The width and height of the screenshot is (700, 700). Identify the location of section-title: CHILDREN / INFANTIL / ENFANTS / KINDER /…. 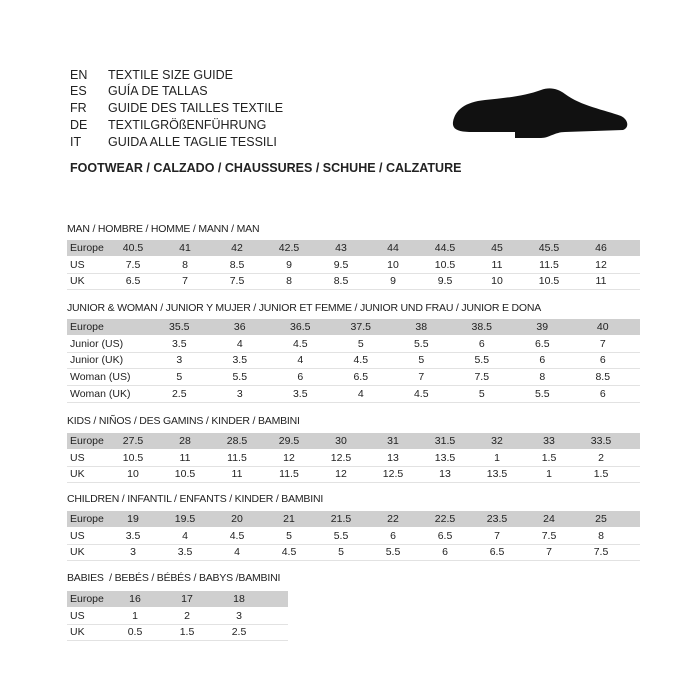
(195, 499).